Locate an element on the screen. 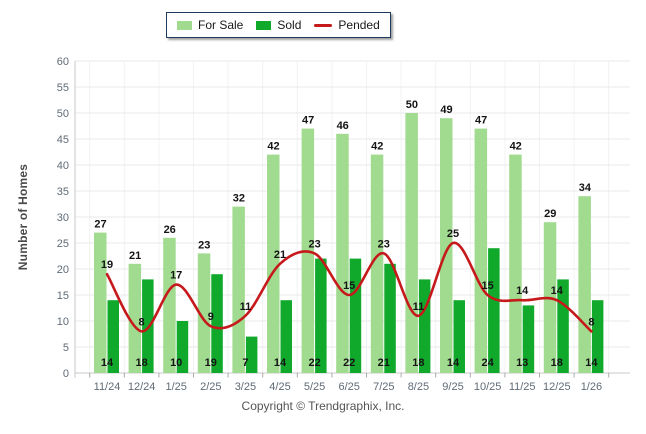  pended-value-label: 17 is located at coordinates (176, 276).